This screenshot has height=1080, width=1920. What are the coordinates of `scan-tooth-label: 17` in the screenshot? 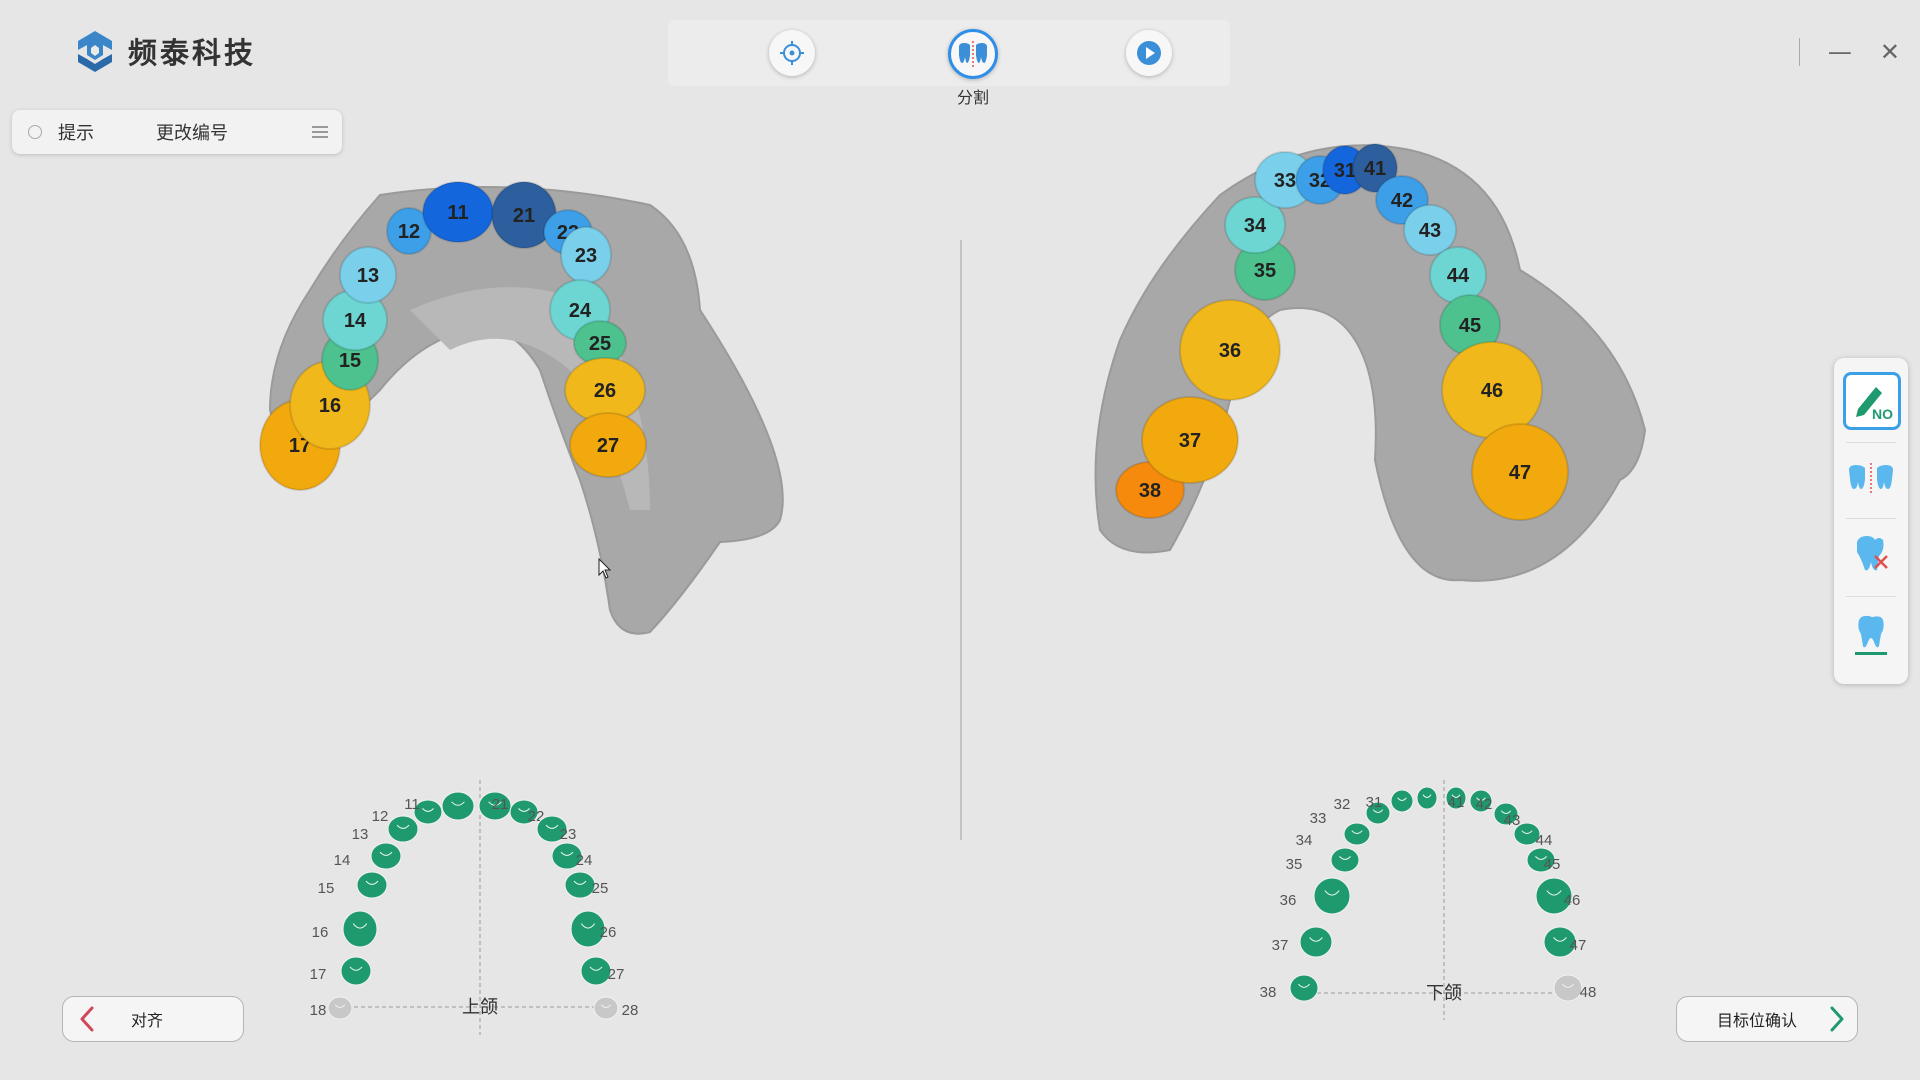 It's located at (300, 446).